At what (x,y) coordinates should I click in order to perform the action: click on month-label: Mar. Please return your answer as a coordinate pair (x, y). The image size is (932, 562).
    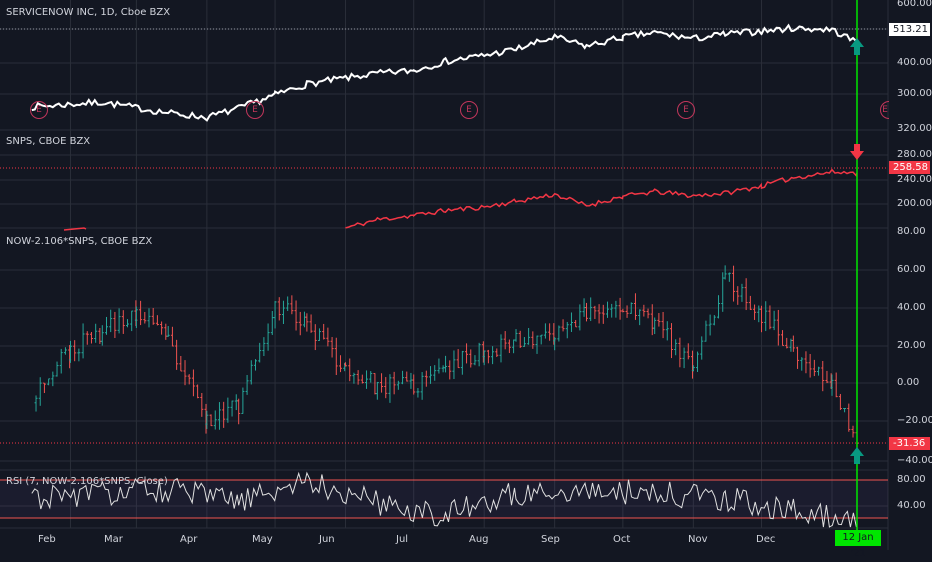
    Looking at the image, I should click on (113, 539).